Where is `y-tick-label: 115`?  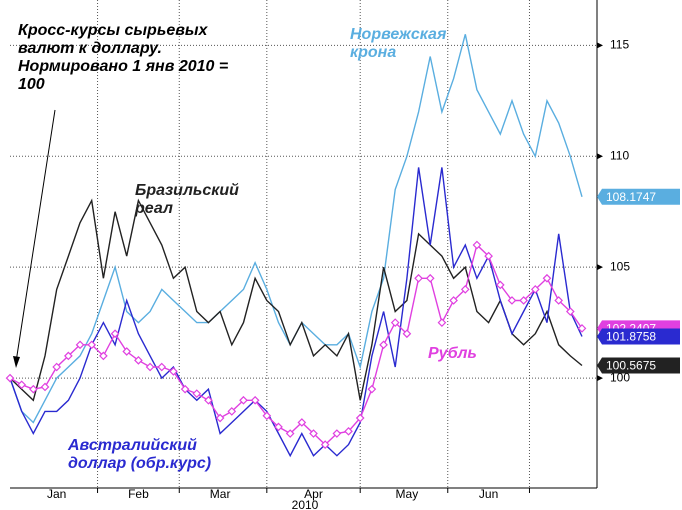
y-tick-label: 115 is located at coordinates (619, 45).